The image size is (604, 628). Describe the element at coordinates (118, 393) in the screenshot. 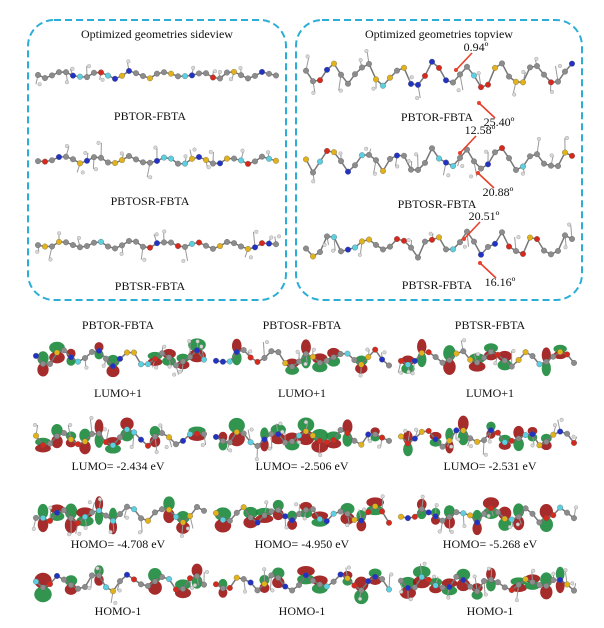

I see `orbital-label: LUMO+1` at that location.